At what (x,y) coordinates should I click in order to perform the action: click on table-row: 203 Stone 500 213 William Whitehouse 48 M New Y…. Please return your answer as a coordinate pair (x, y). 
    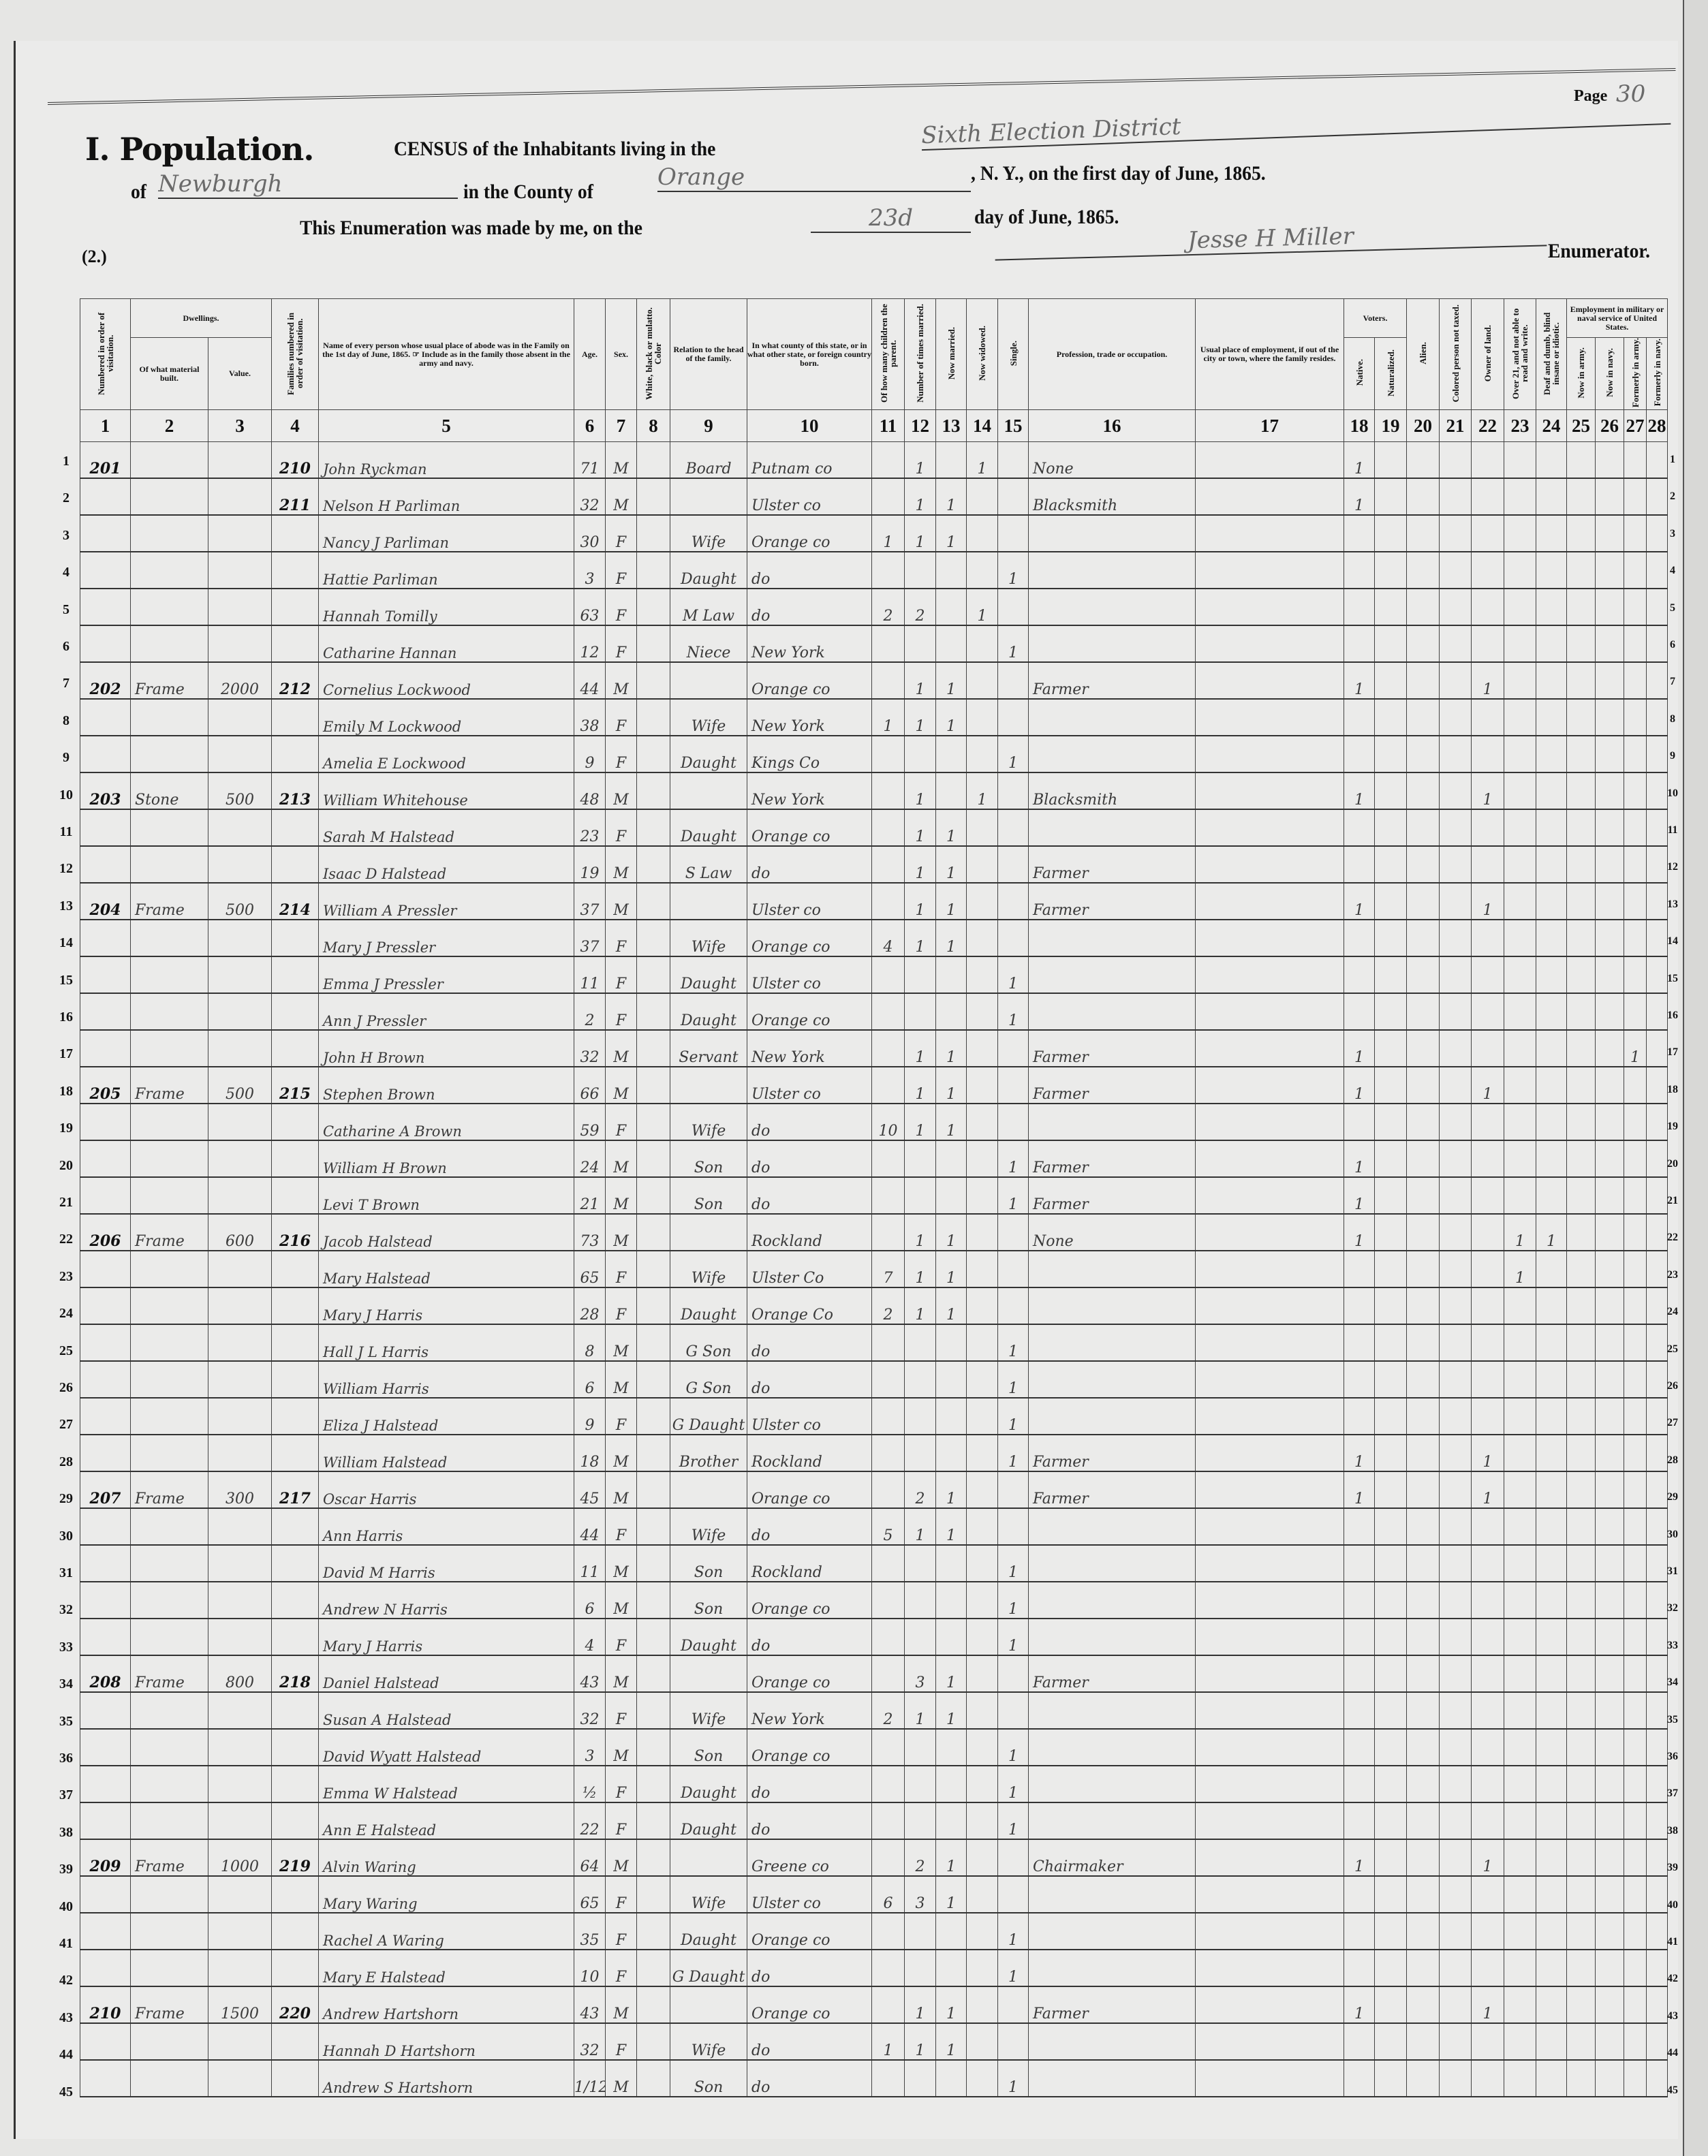
    Looking at the image, I should click on (874, 791).